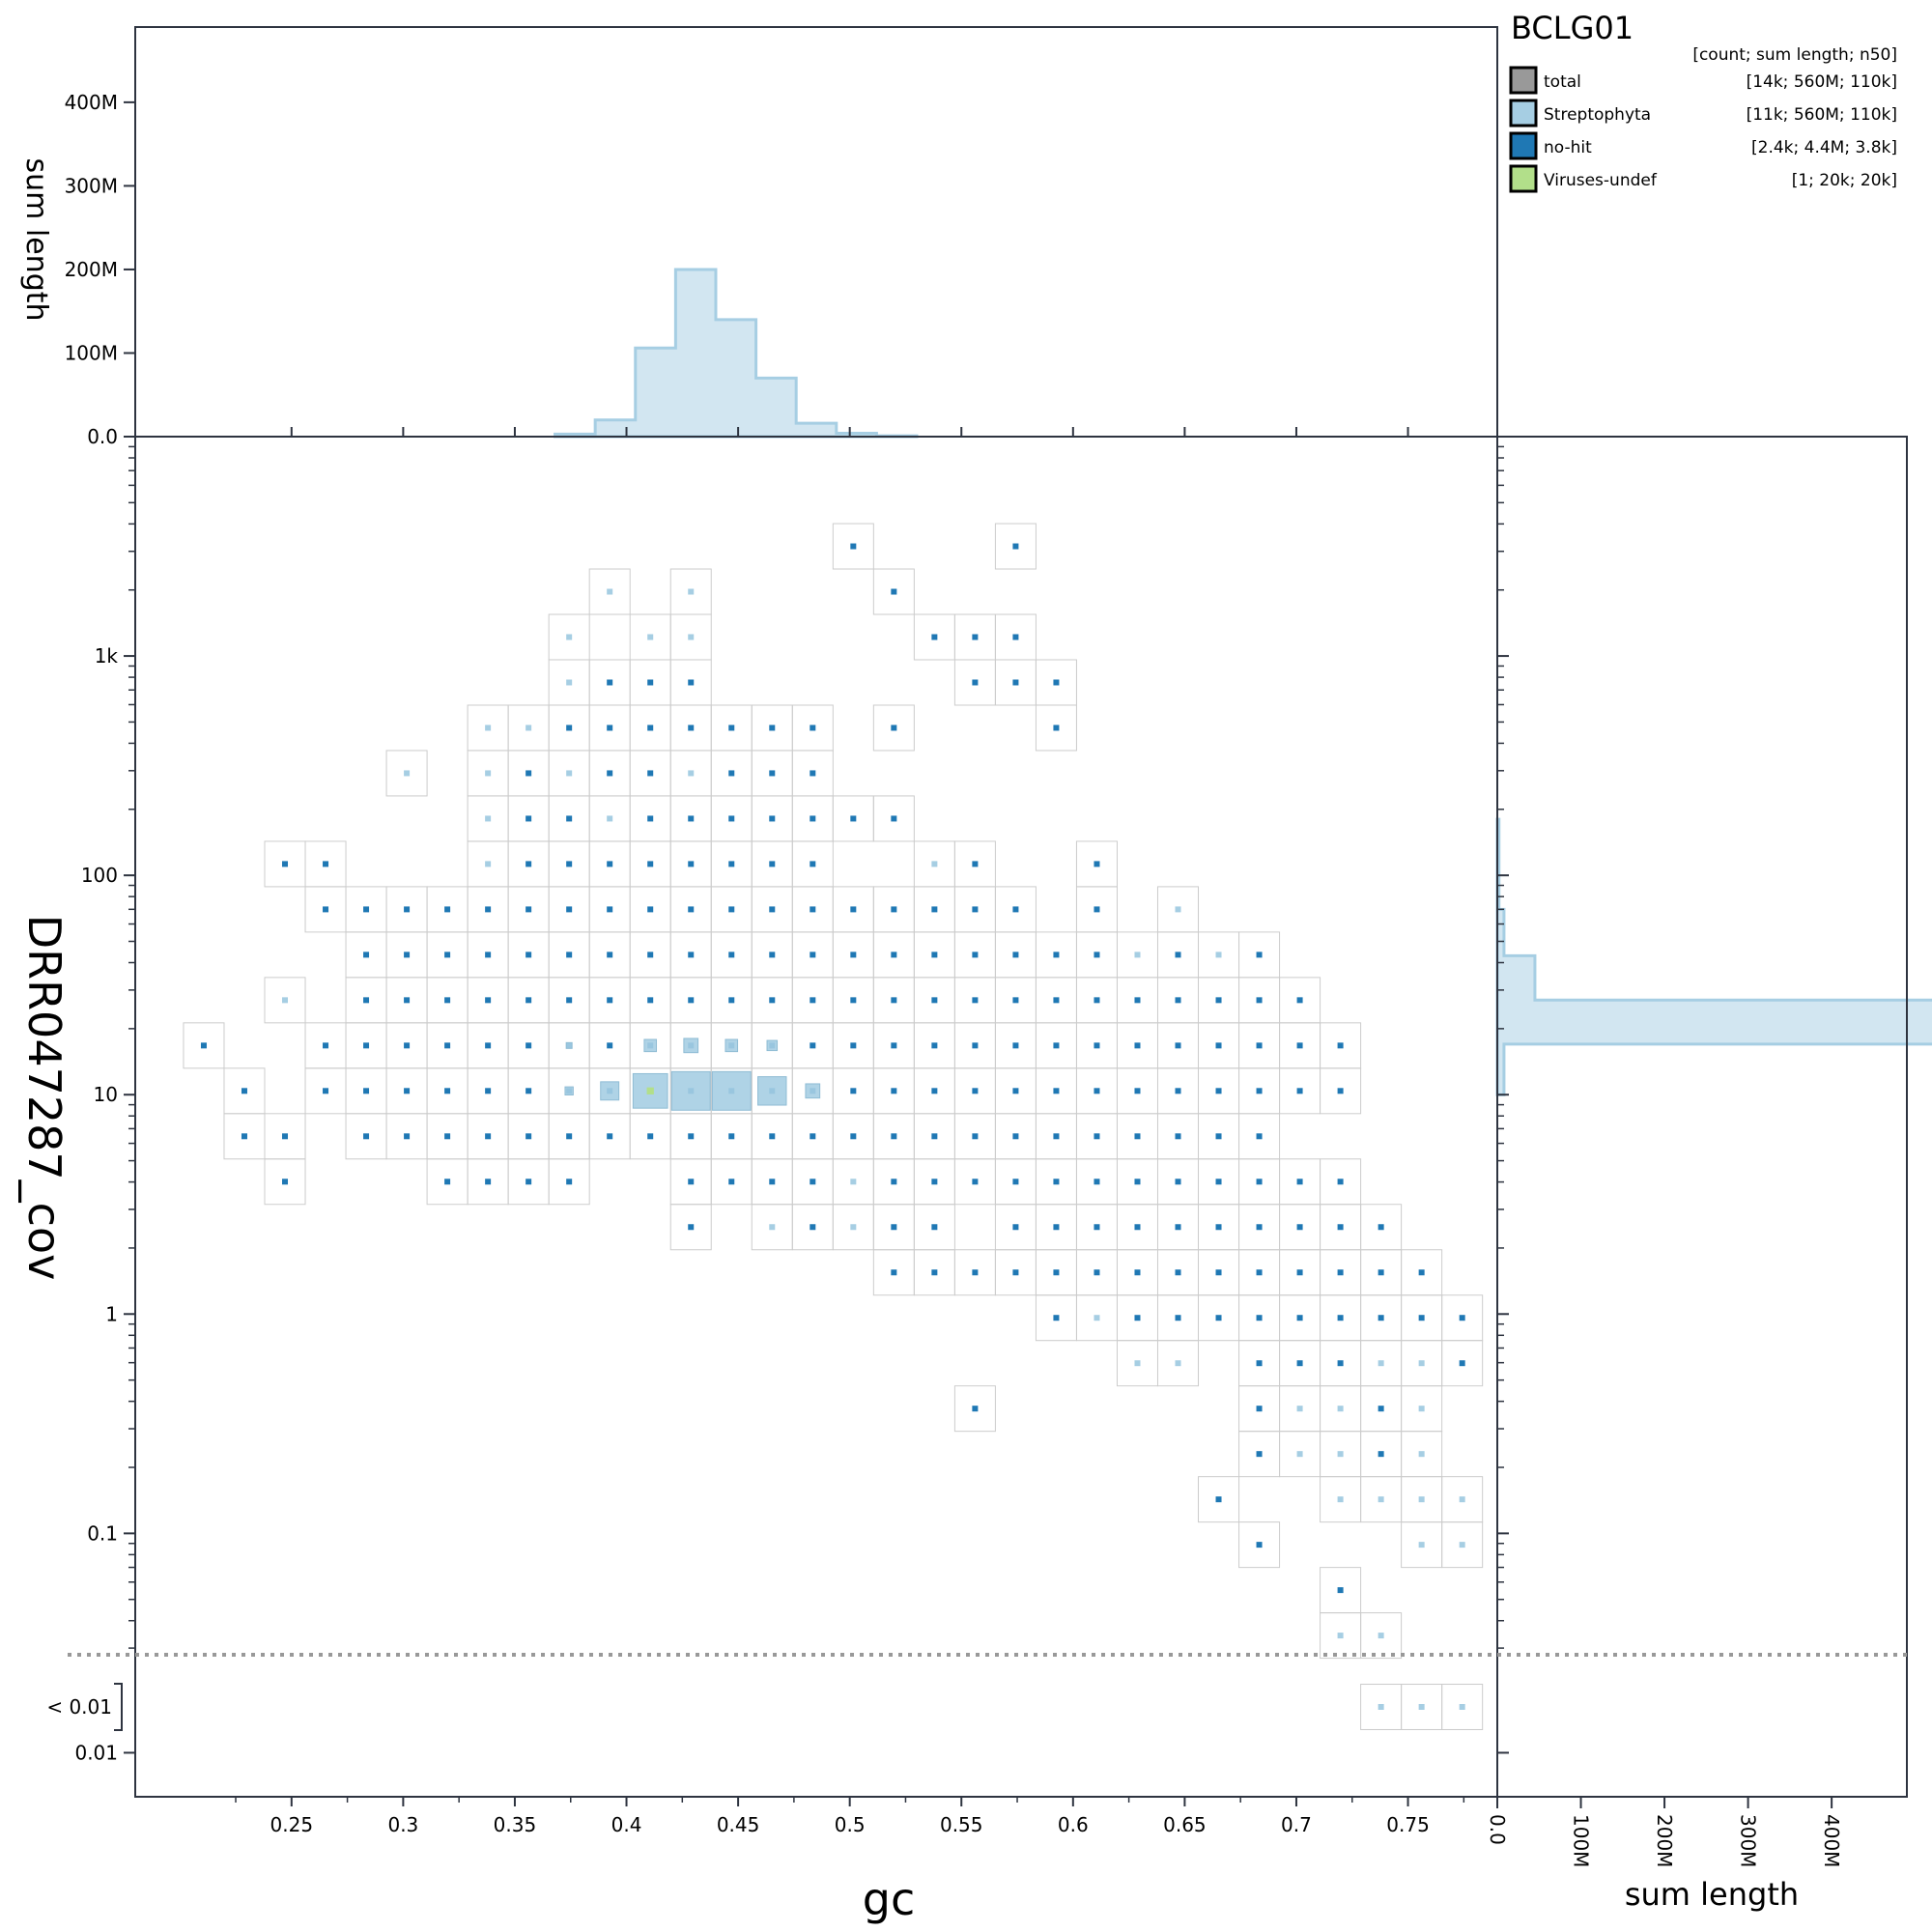 The height and width of the screenshot is (1932, 1932). What do you see at coordinates (850, 1824) in the screenshot?
I see `x-tick-label: 0.5` at bounding box center [850, 1824].